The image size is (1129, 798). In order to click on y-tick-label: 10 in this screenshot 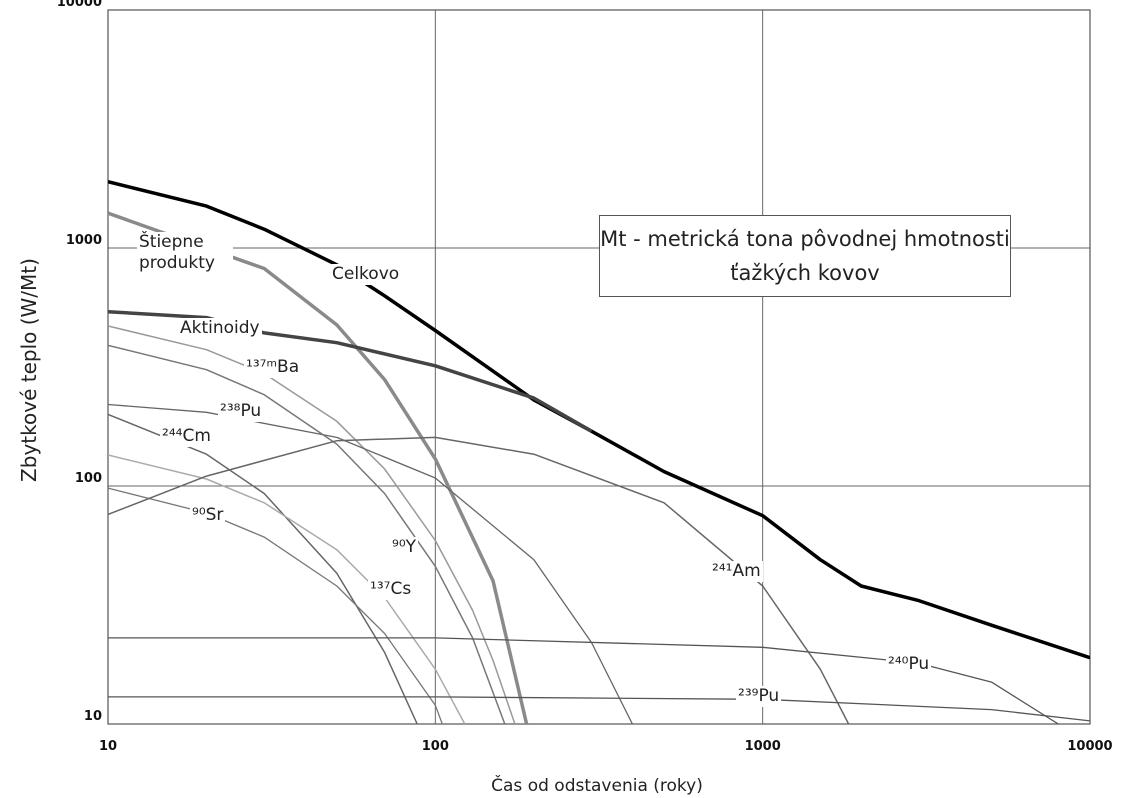, I will do `click(93, 716)`.